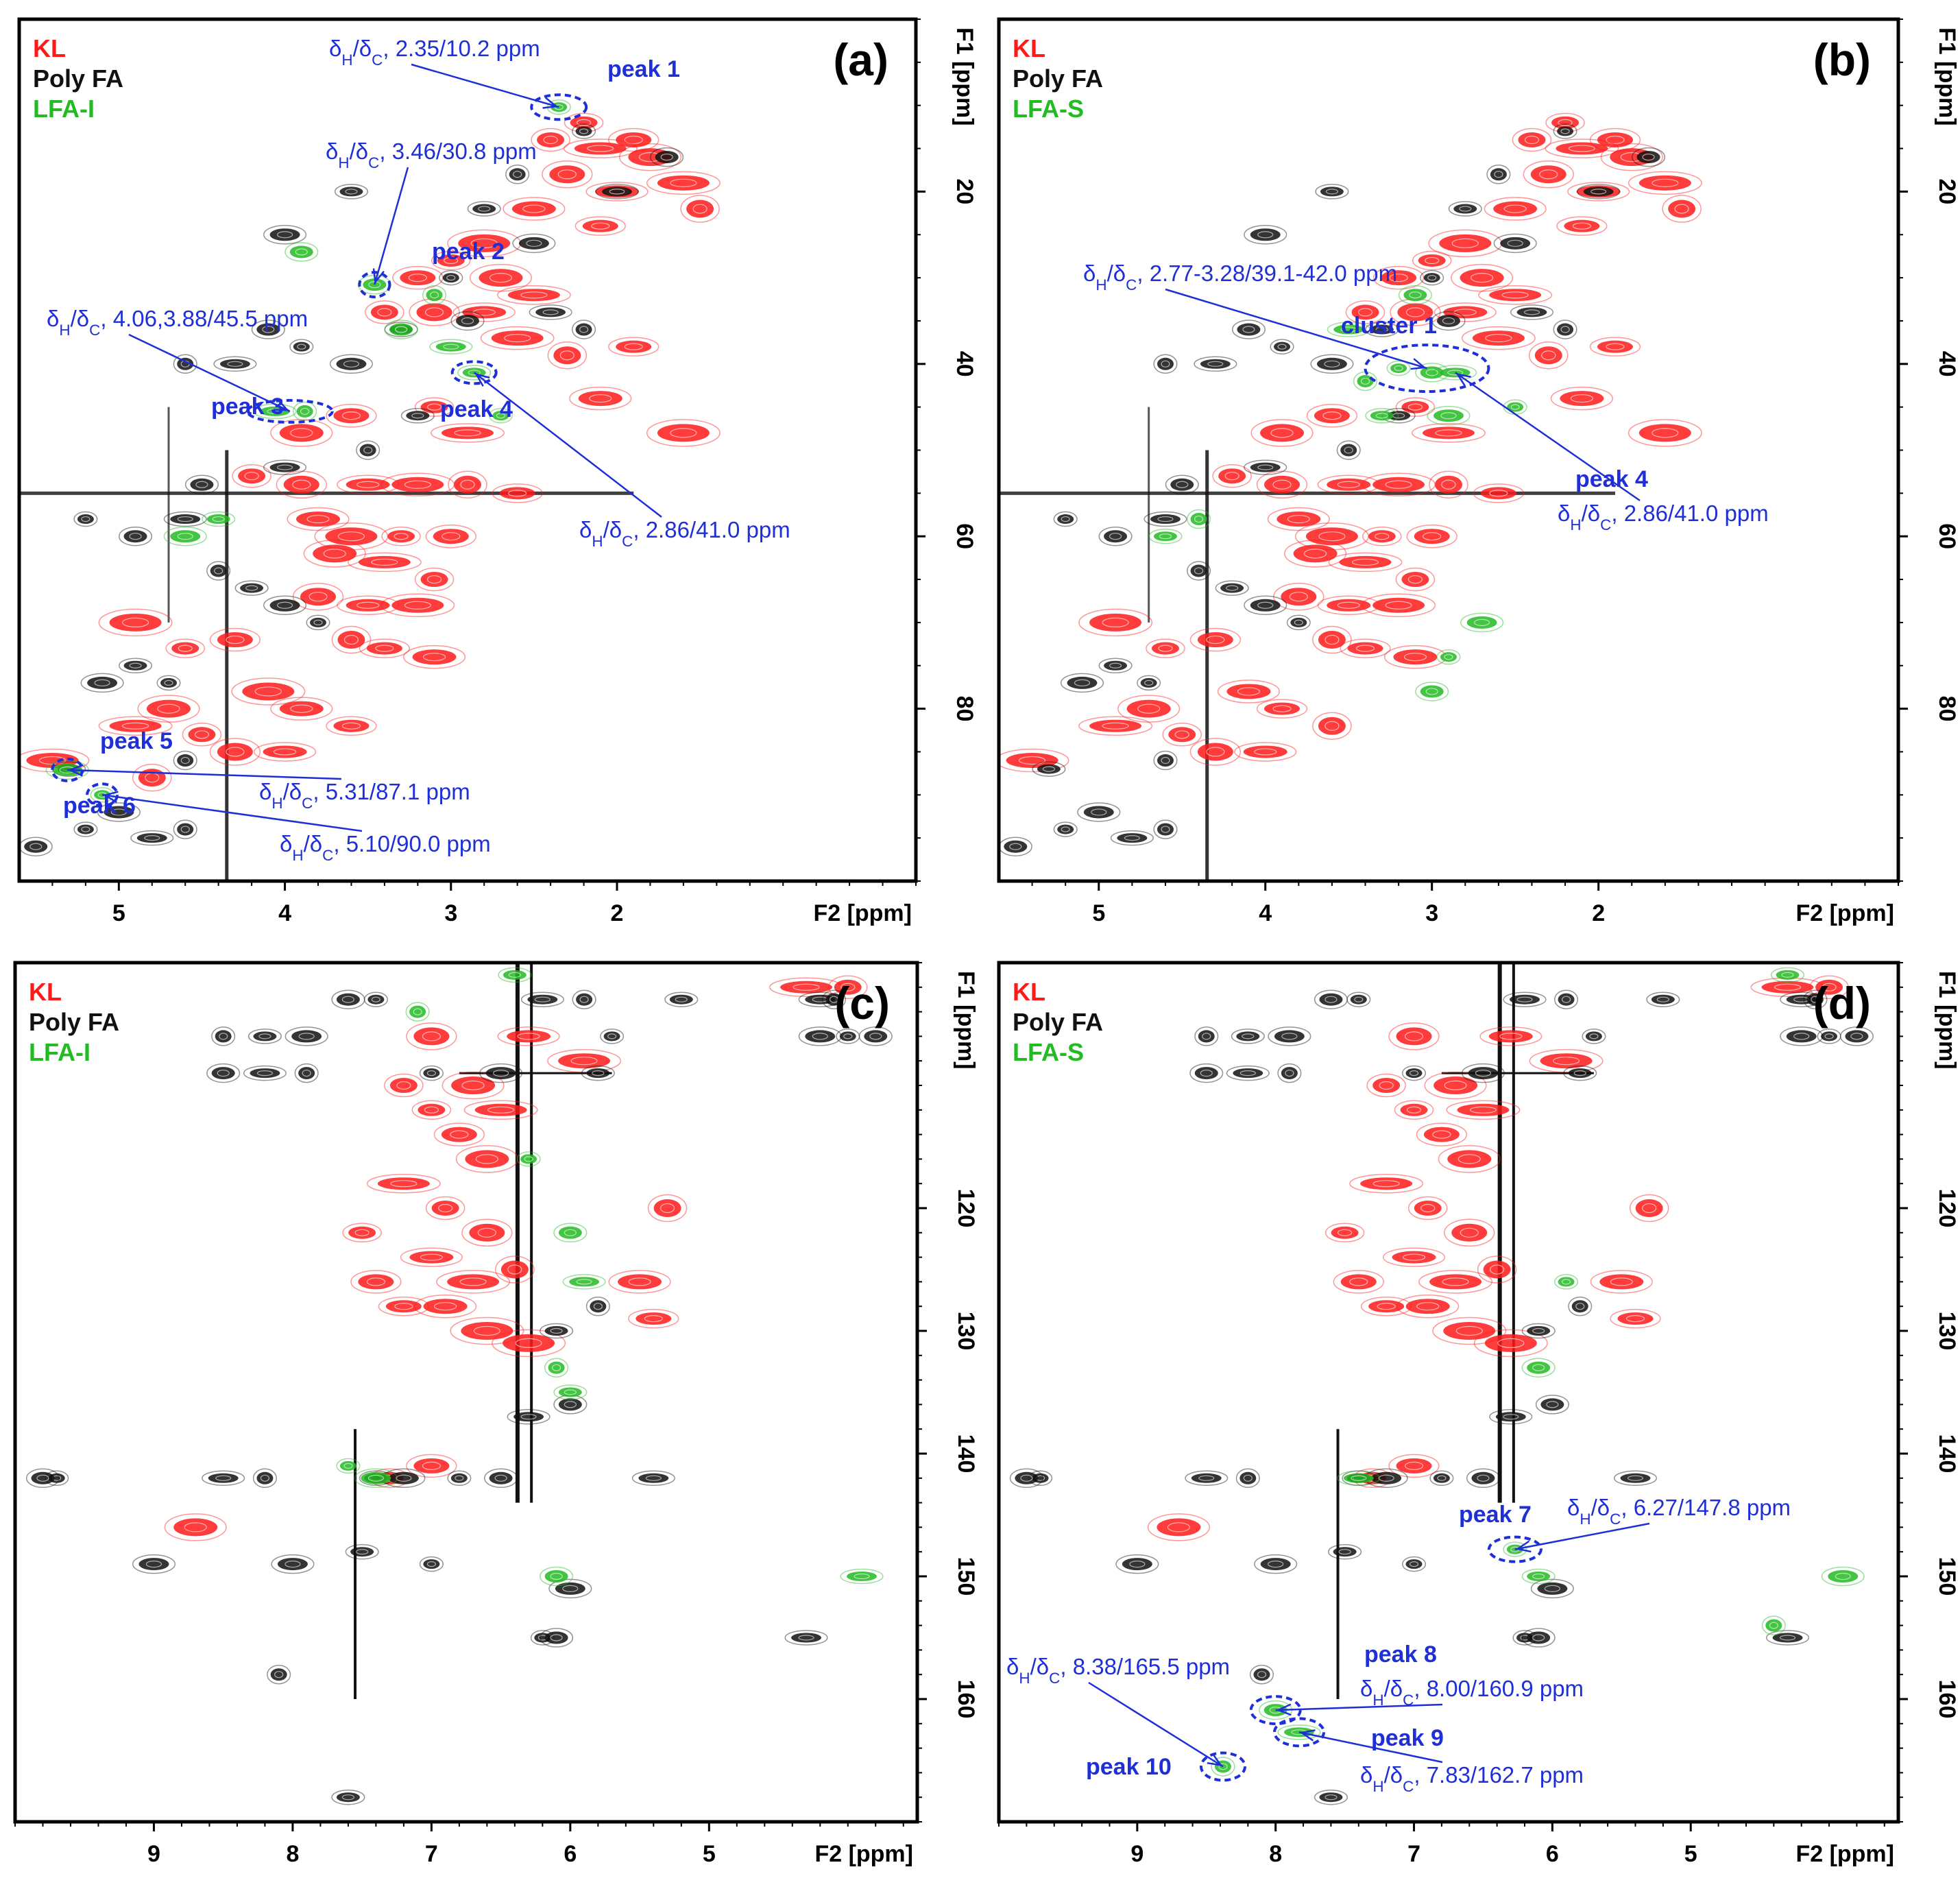 This screenshot has height=1889, width=1960. I want to click on annotation-peak-10: peak 10 δH/δC, 8.38/165.5 ppm, so click(1126, 1718).